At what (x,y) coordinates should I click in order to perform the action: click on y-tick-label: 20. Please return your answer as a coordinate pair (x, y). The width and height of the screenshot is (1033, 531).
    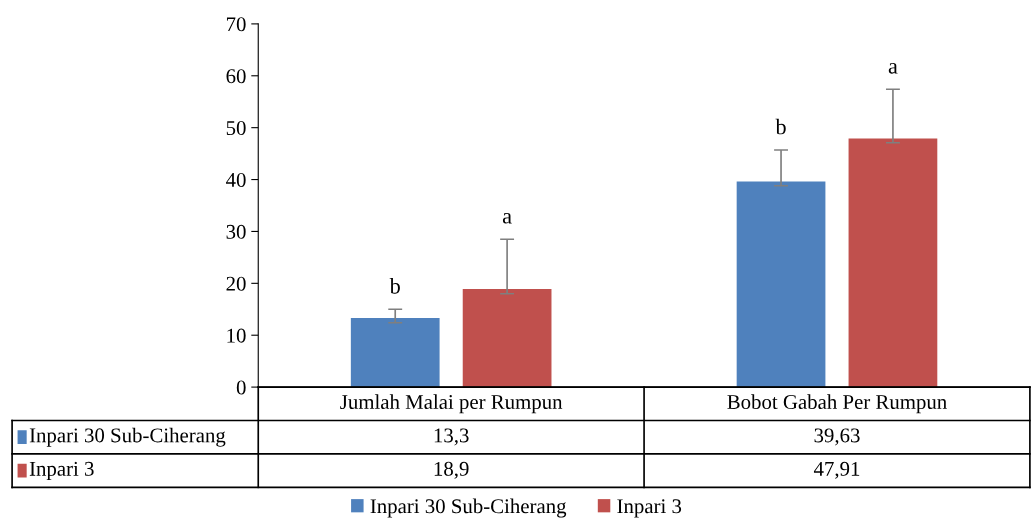
    Looking at the image, I should click on (236, 283).